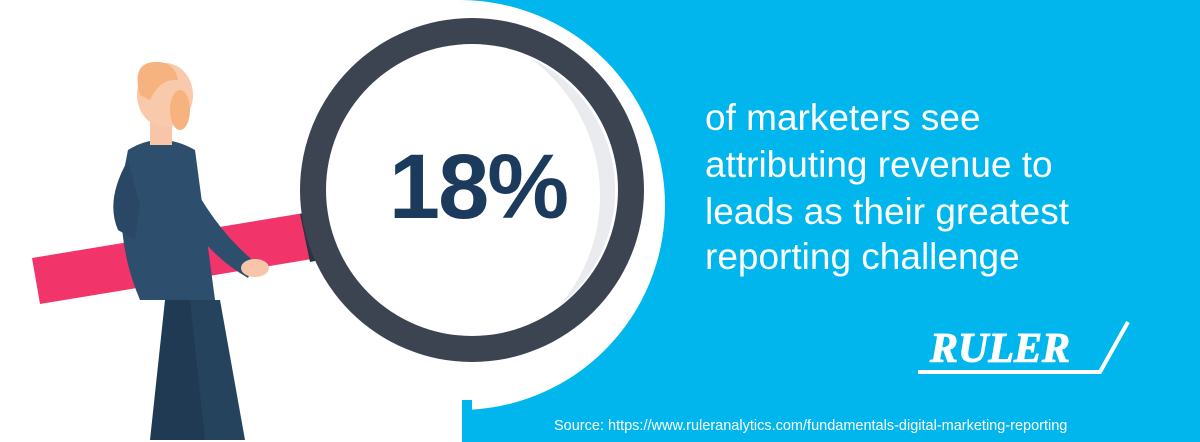 The height and width of the screenshot is (442, 1200). I want to click on logo-underline, so click(1024, 347).